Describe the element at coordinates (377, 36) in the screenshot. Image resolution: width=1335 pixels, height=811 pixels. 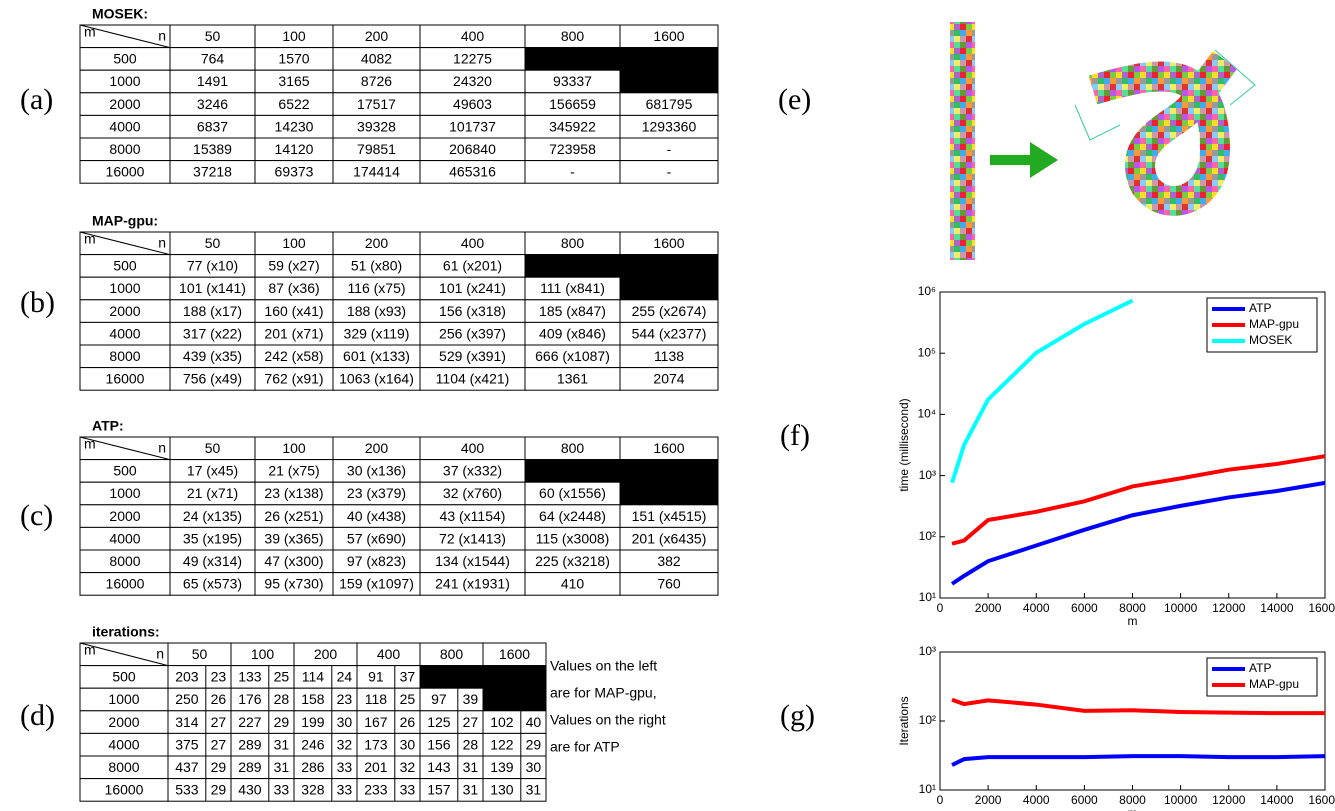
I see `column-header: 200` at that location.